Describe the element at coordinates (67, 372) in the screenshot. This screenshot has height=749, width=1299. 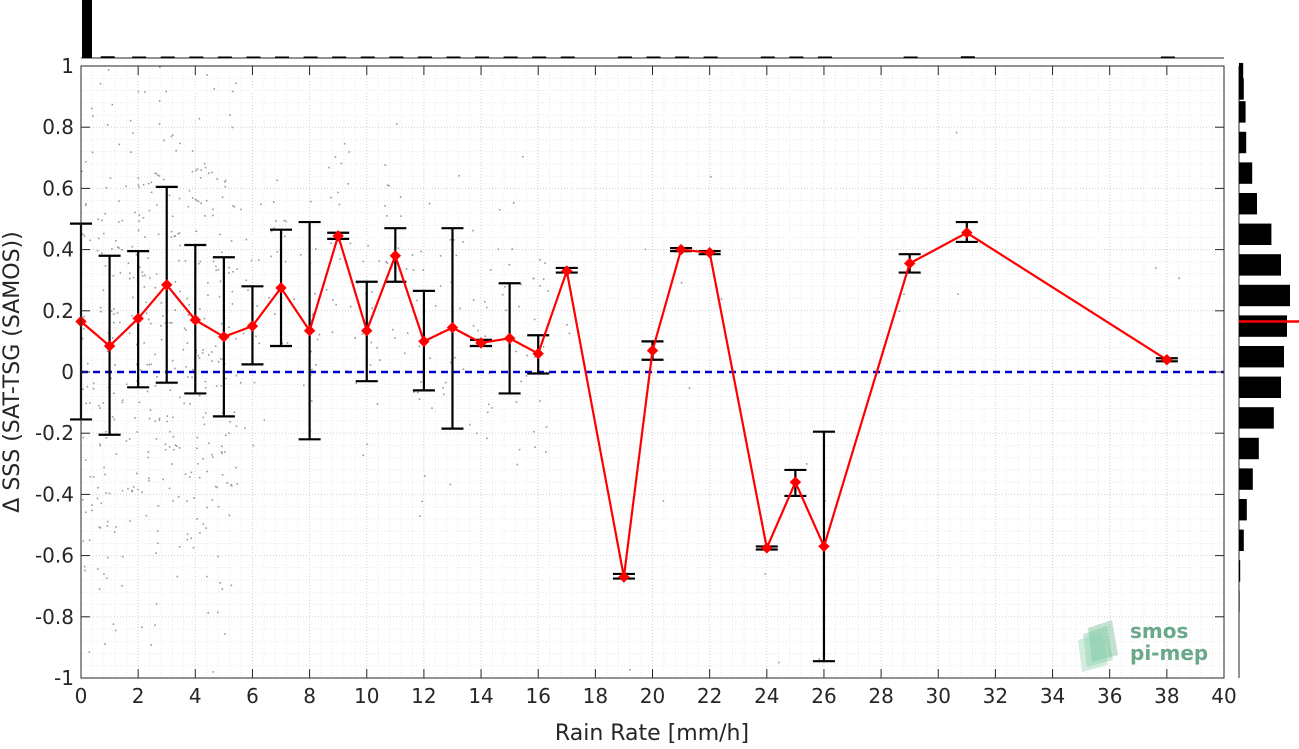
I see `y-tick-label: 0` at that location.